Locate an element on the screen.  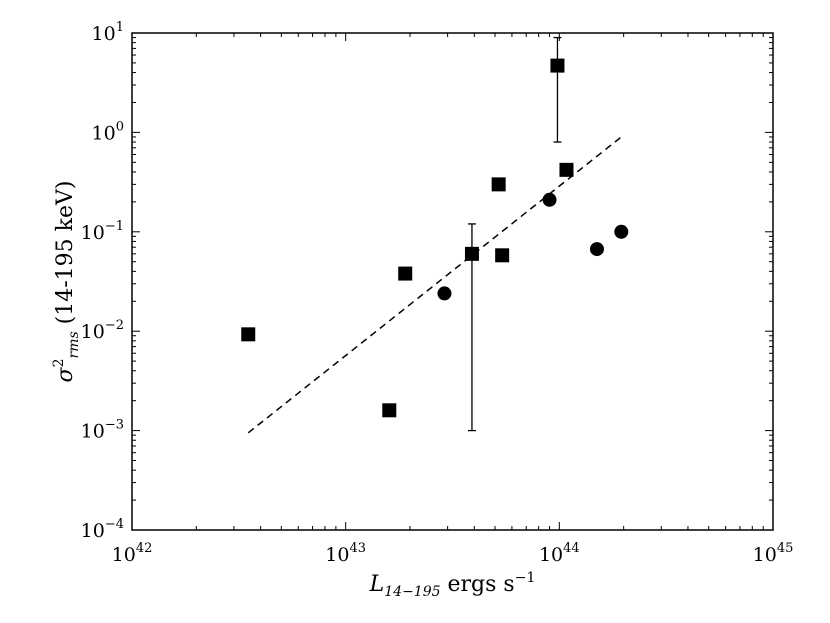
y-tick-label-exp: −1 is located at coordinates (114, 226).